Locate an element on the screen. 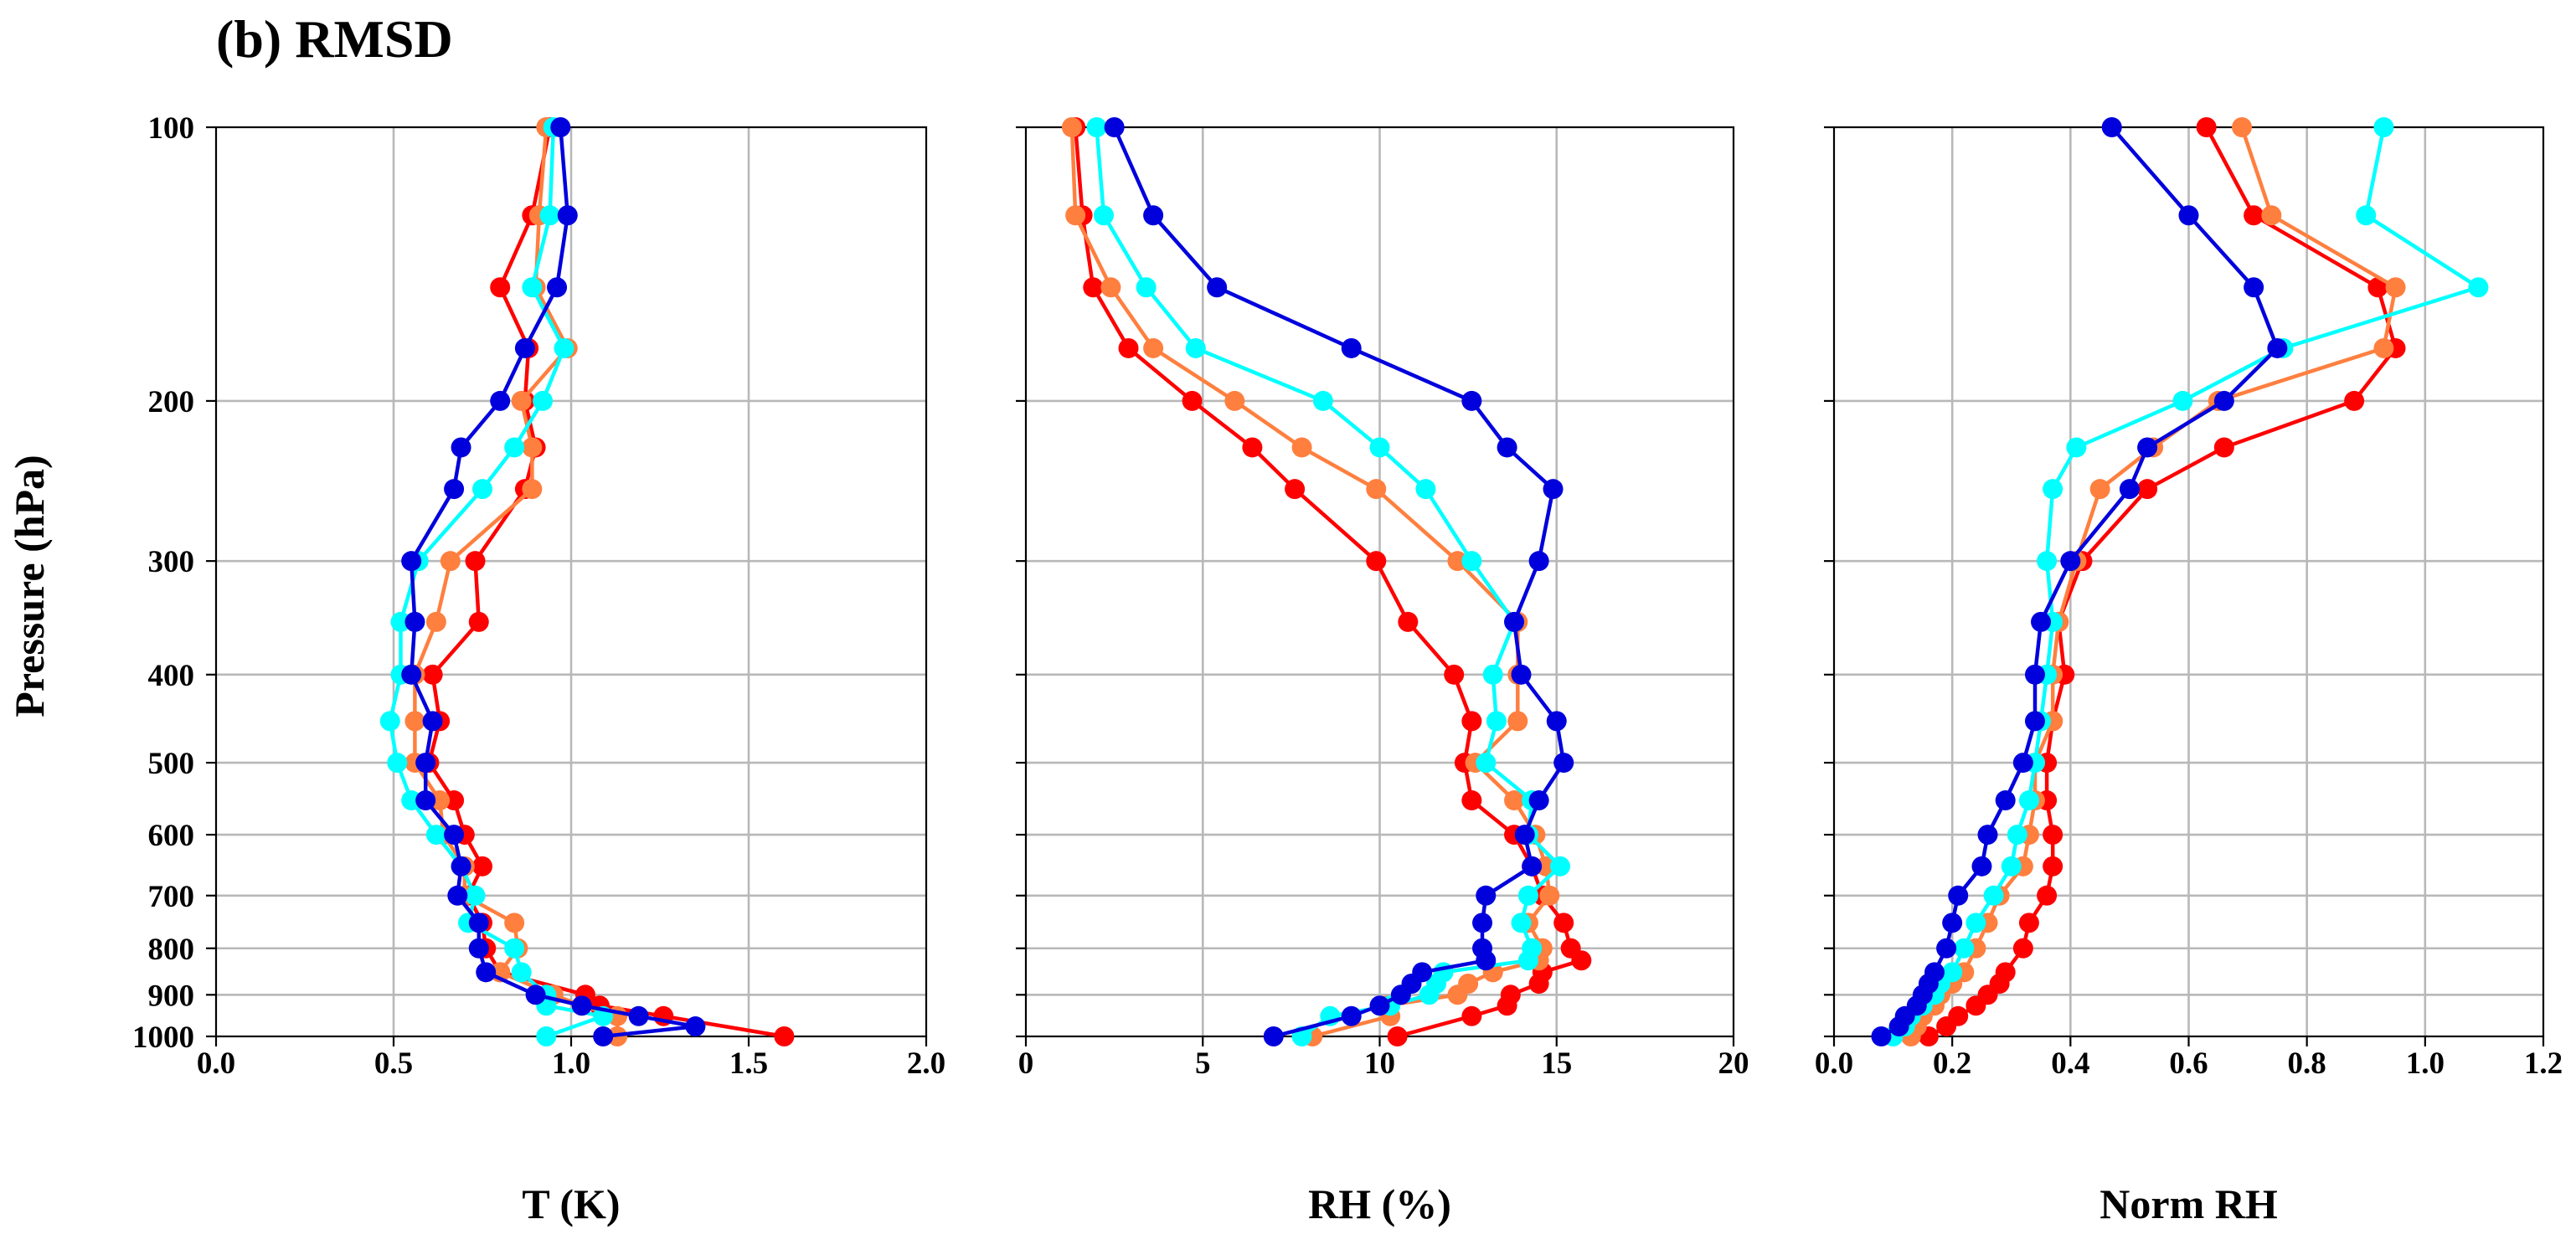 The image size is (2576, 1239). p2-x-tick-label-2: 0.4 is located at coordinates (2070, 1063).